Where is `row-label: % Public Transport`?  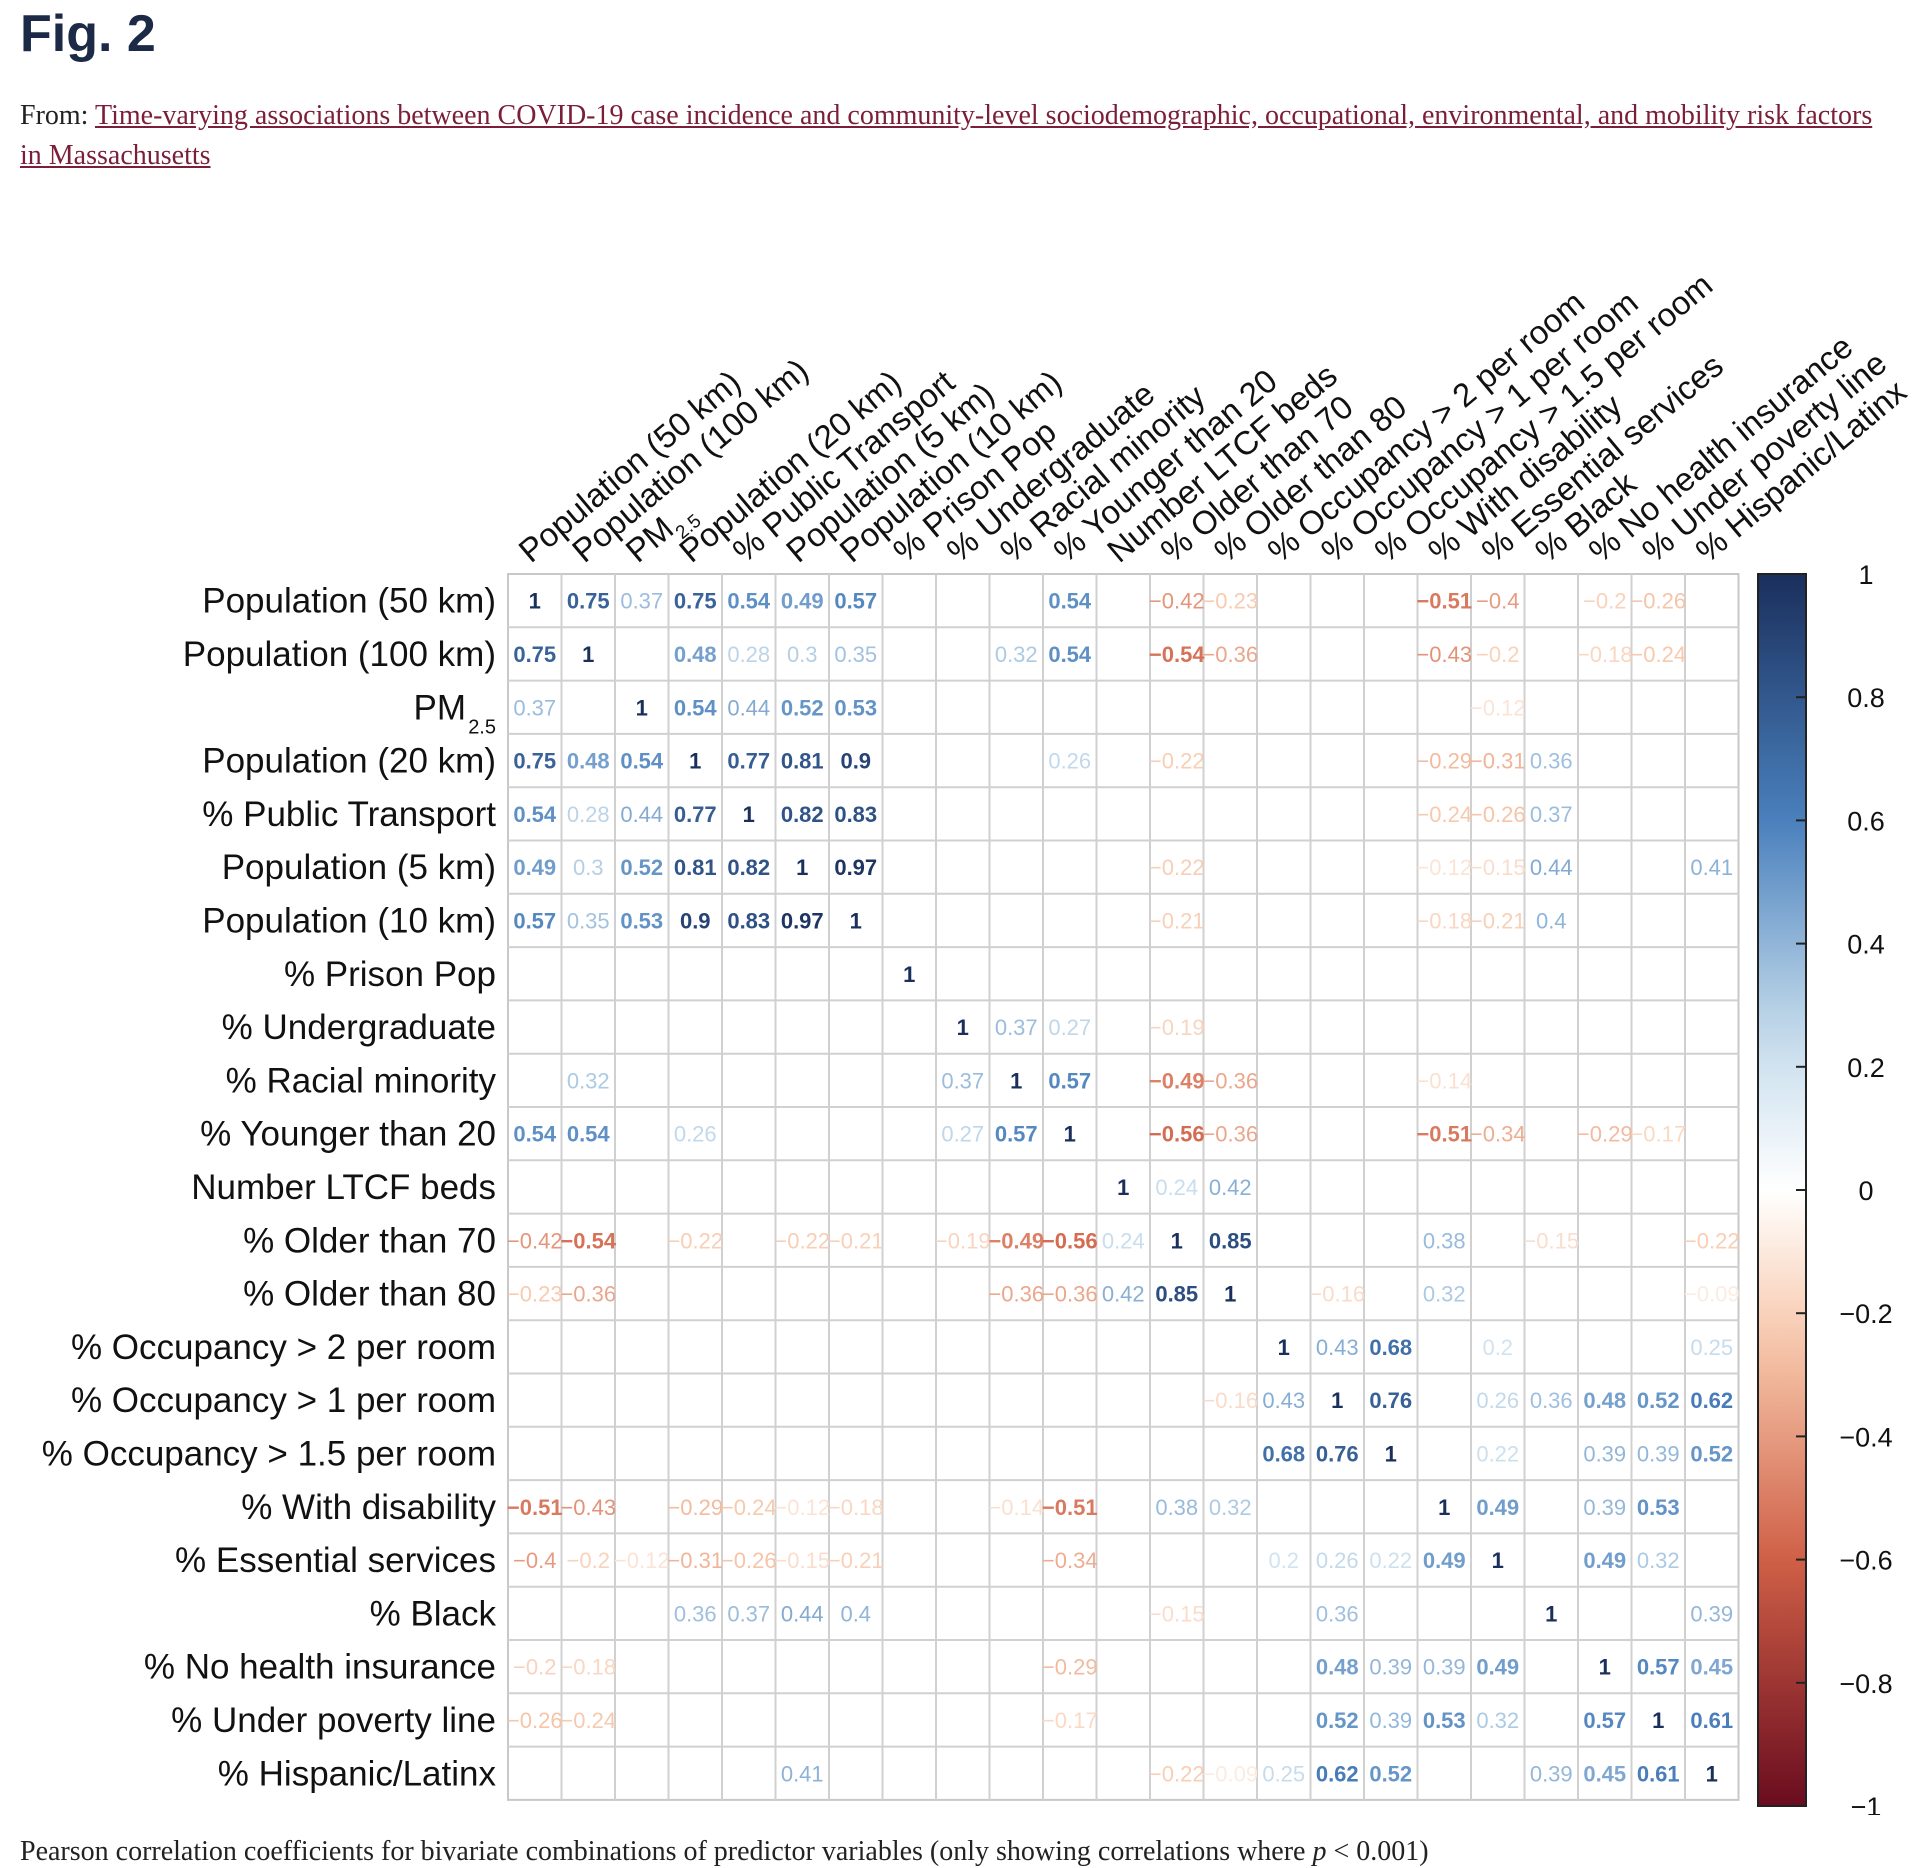 row-label: % Public Transport is located at coordinates (349, 814).